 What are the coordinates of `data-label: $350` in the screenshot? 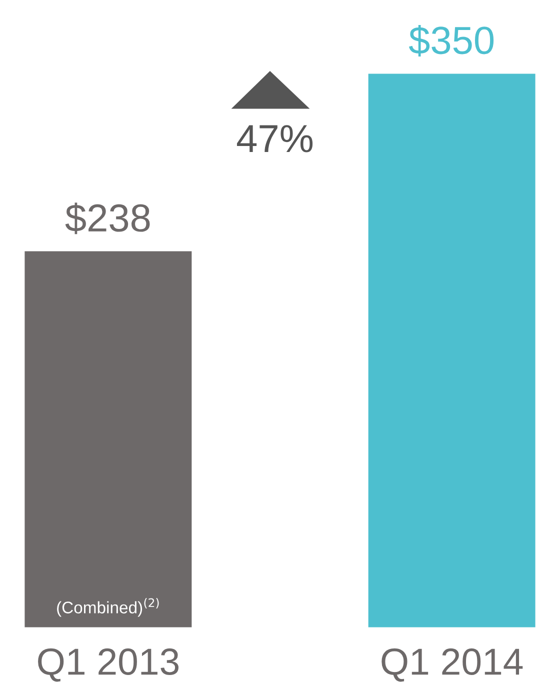 It's located at (451, 41).